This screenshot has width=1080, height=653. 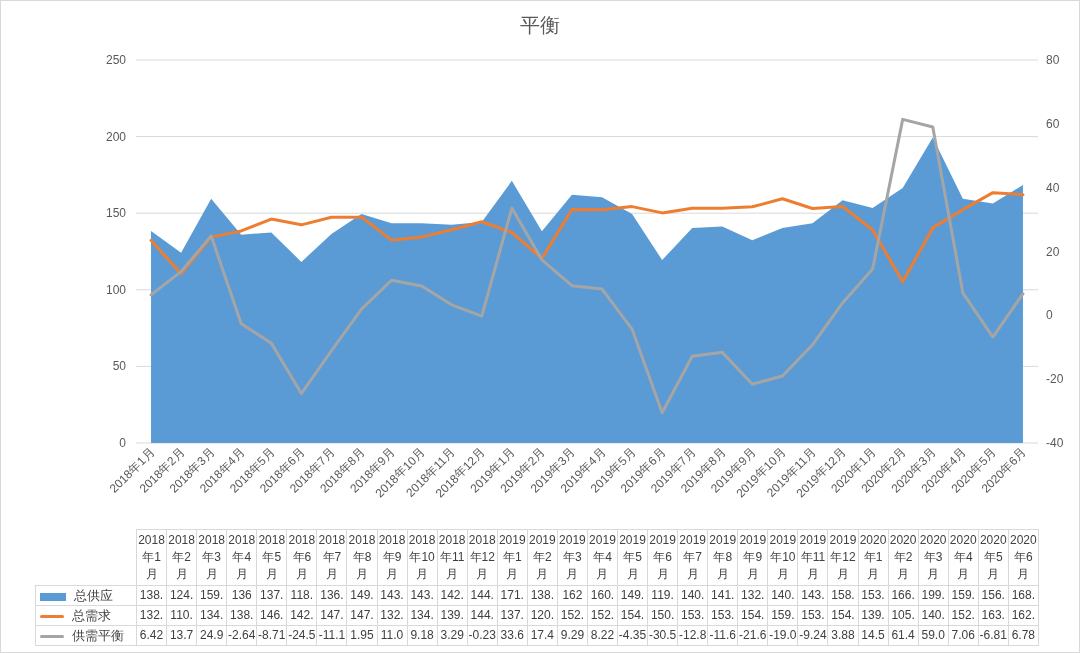 What do you see at coordinates (116, 289) in the screenshot?
I see `y-tick-label: 100` at bounding box center [116, 289].